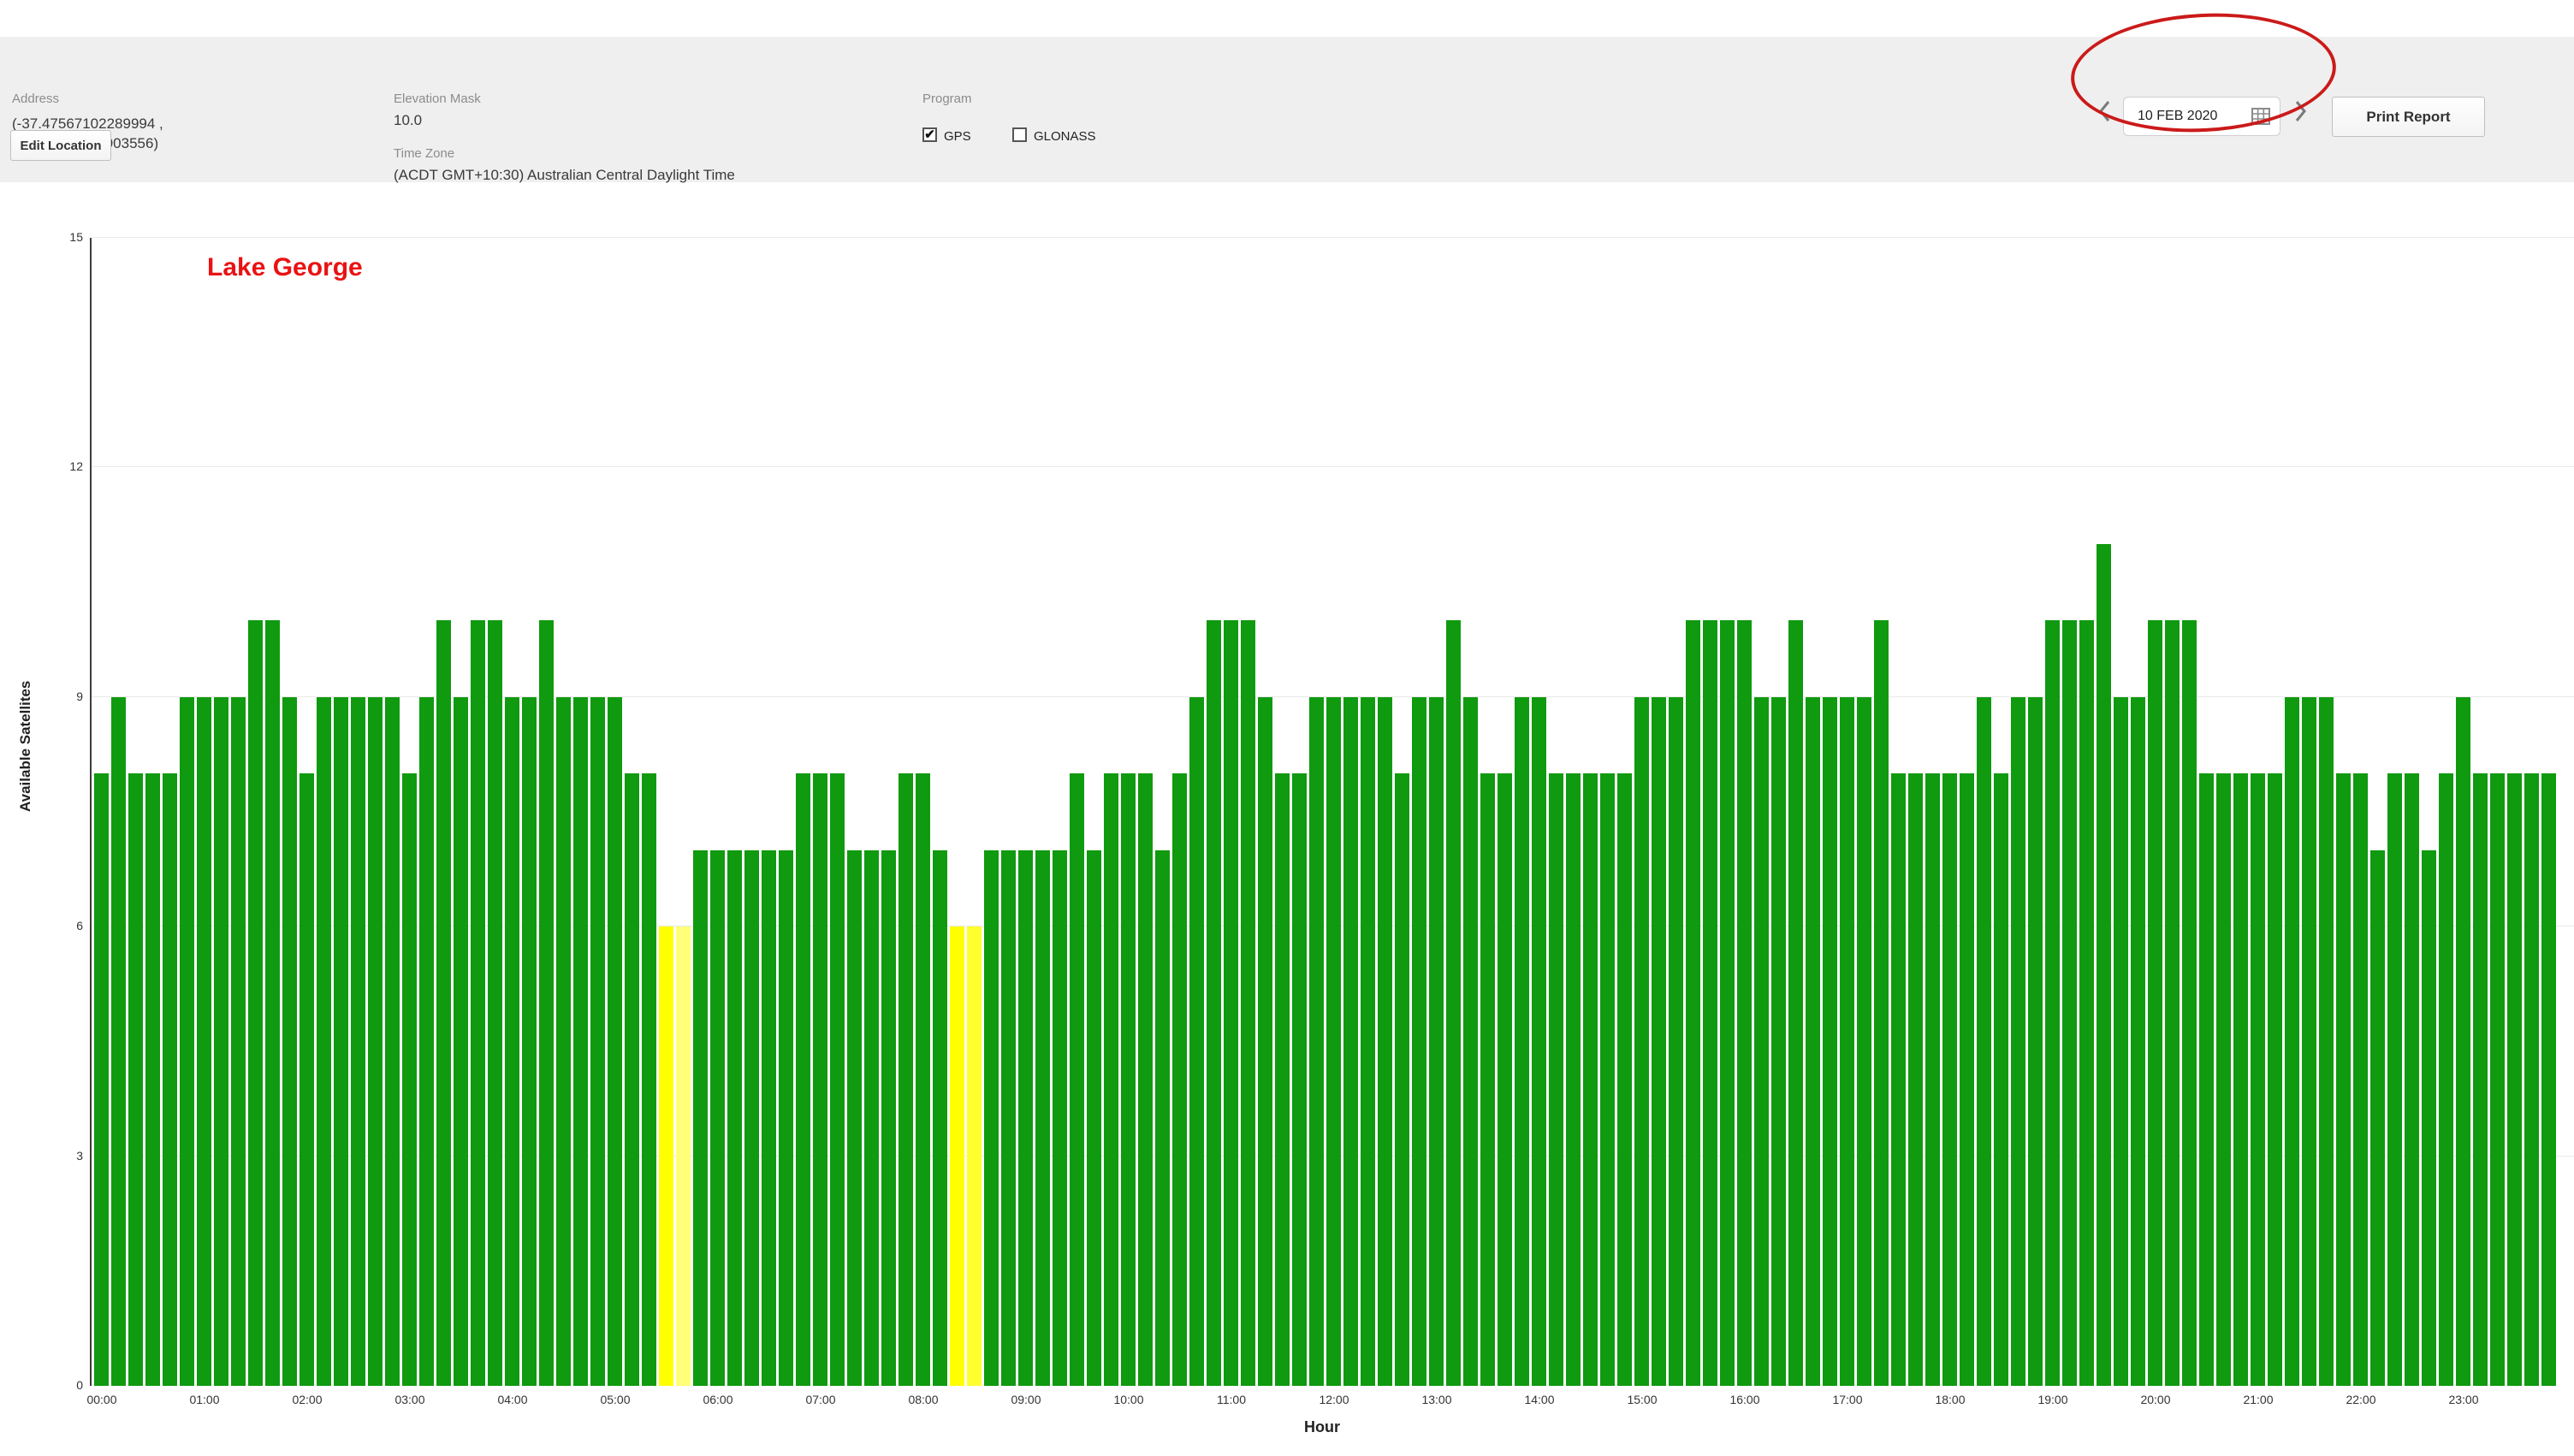 The image size is (2574, 1456). I want to click on gps-checkbox: ✔, so click(929, 134).